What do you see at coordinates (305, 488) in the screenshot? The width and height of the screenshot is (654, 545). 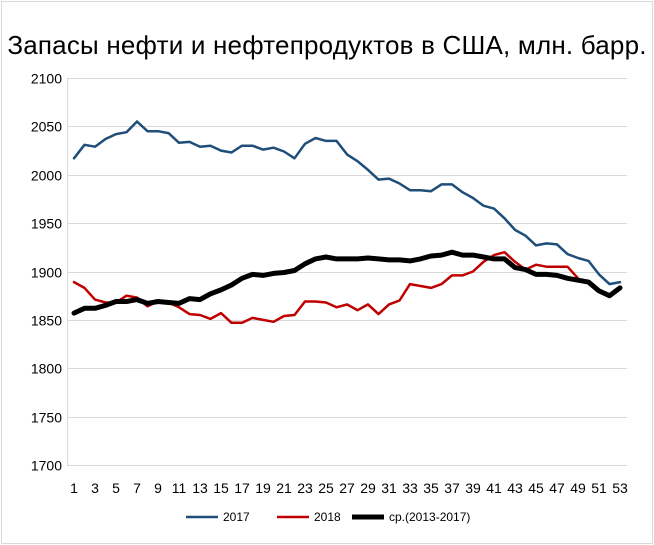 I see `x-tick-label: 23` at bounding box center [305, 488].